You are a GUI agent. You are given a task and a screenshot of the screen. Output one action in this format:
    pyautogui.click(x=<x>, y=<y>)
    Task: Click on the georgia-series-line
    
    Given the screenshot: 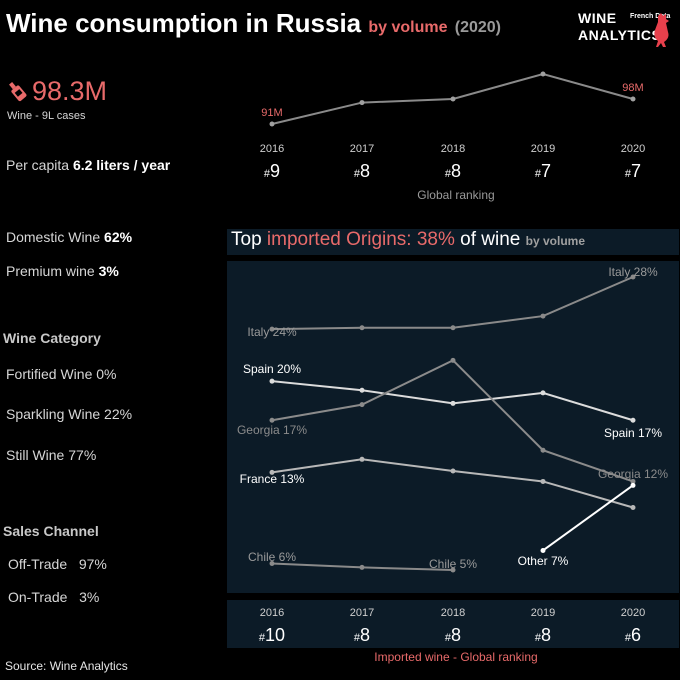 What is the action you would take?
    pyautogui.click(x=452, y=421)
    